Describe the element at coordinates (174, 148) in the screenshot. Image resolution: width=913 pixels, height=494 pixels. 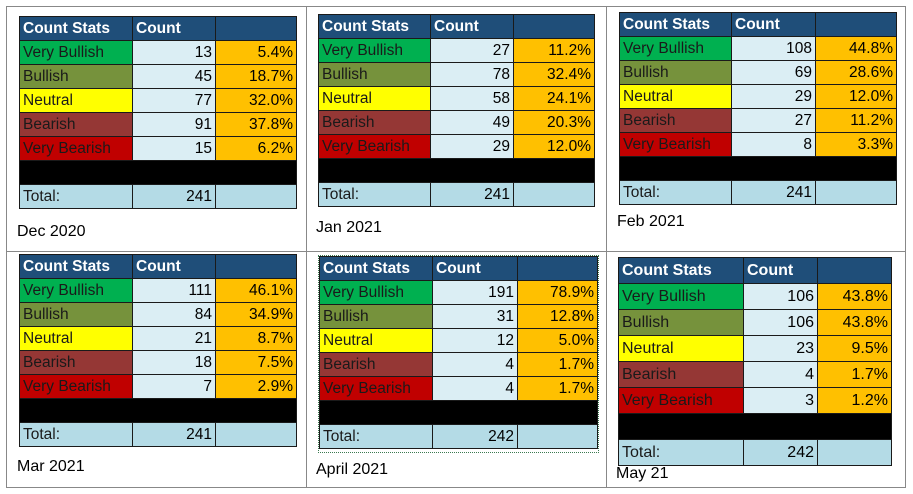
I see `count-cell: 15` at that location.